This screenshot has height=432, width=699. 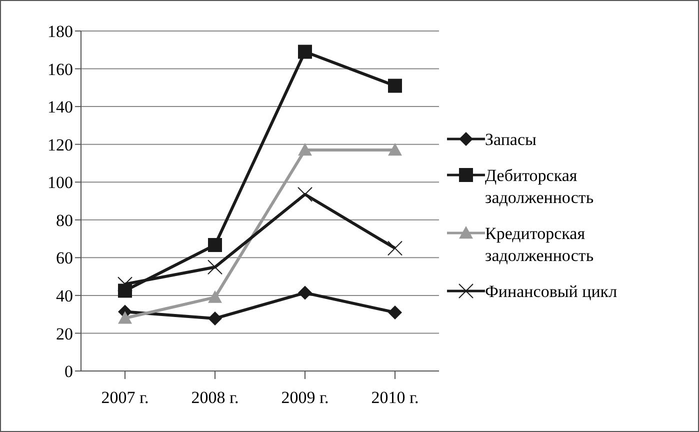 What do you see at coordinates (68, 372) in the screenshot?
I see `y-tick-label: 0` at bounding box center [68, 372].